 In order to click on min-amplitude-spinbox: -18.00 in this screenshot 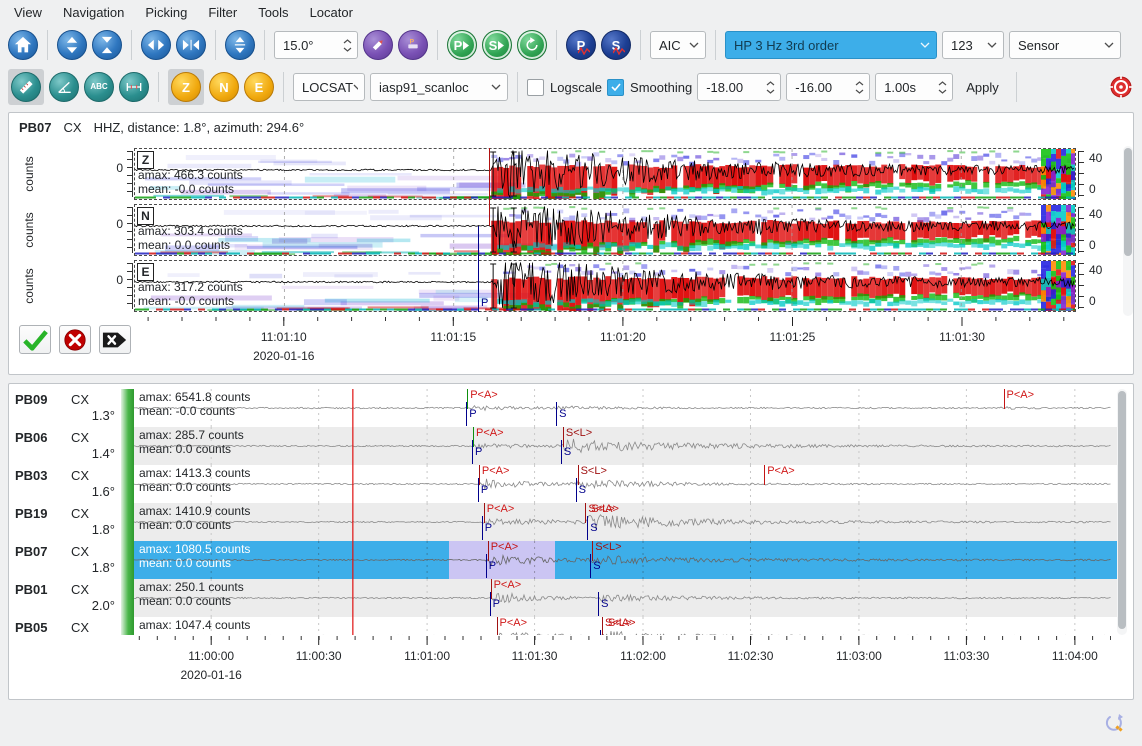, I will do `click(739, 87)`.